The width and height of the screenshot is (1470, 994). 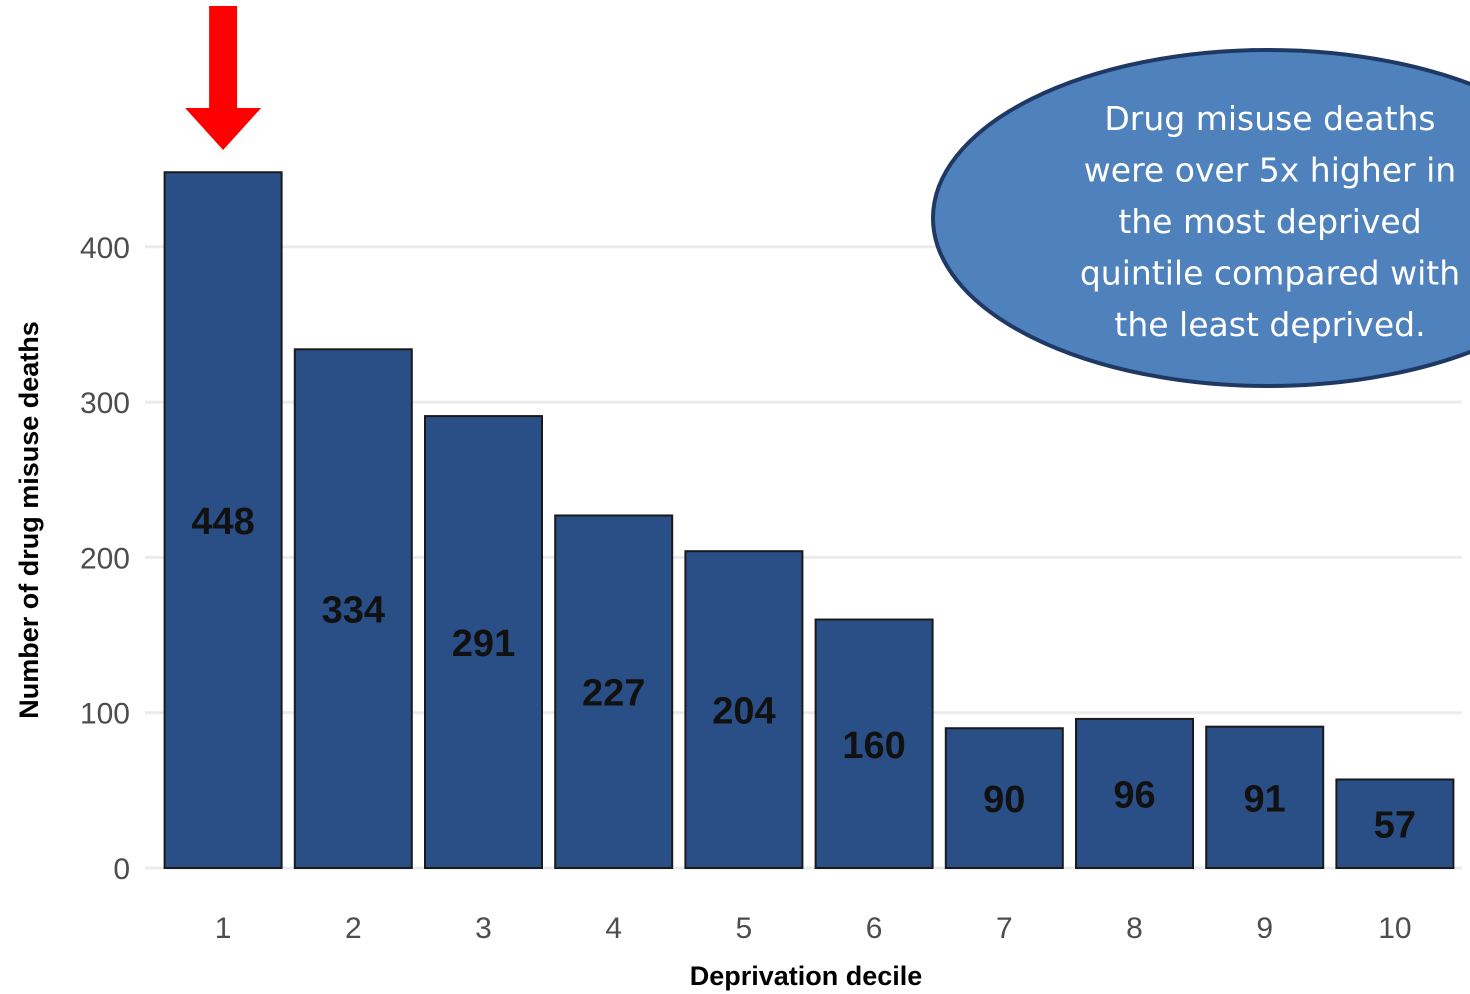 I want to click on y-tick-label: 0, so click(x=121, y=869).